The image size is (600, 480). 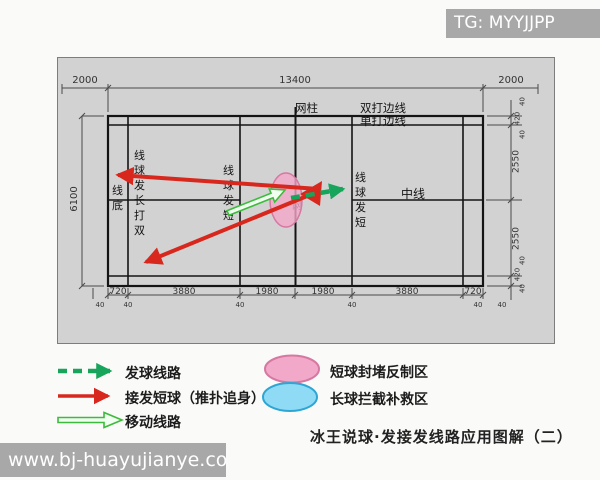 What do you see at coordinates (522, 288) in the screenshot?
I see `dim-right-40d: 40` at bounding box center [522, 288].